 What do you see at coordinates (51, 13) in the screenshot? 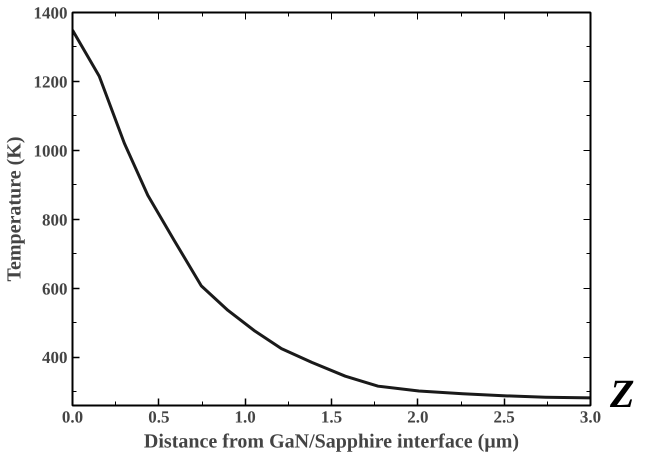
I see `y-tick-label: 1400` at bounding box center [51, 13].